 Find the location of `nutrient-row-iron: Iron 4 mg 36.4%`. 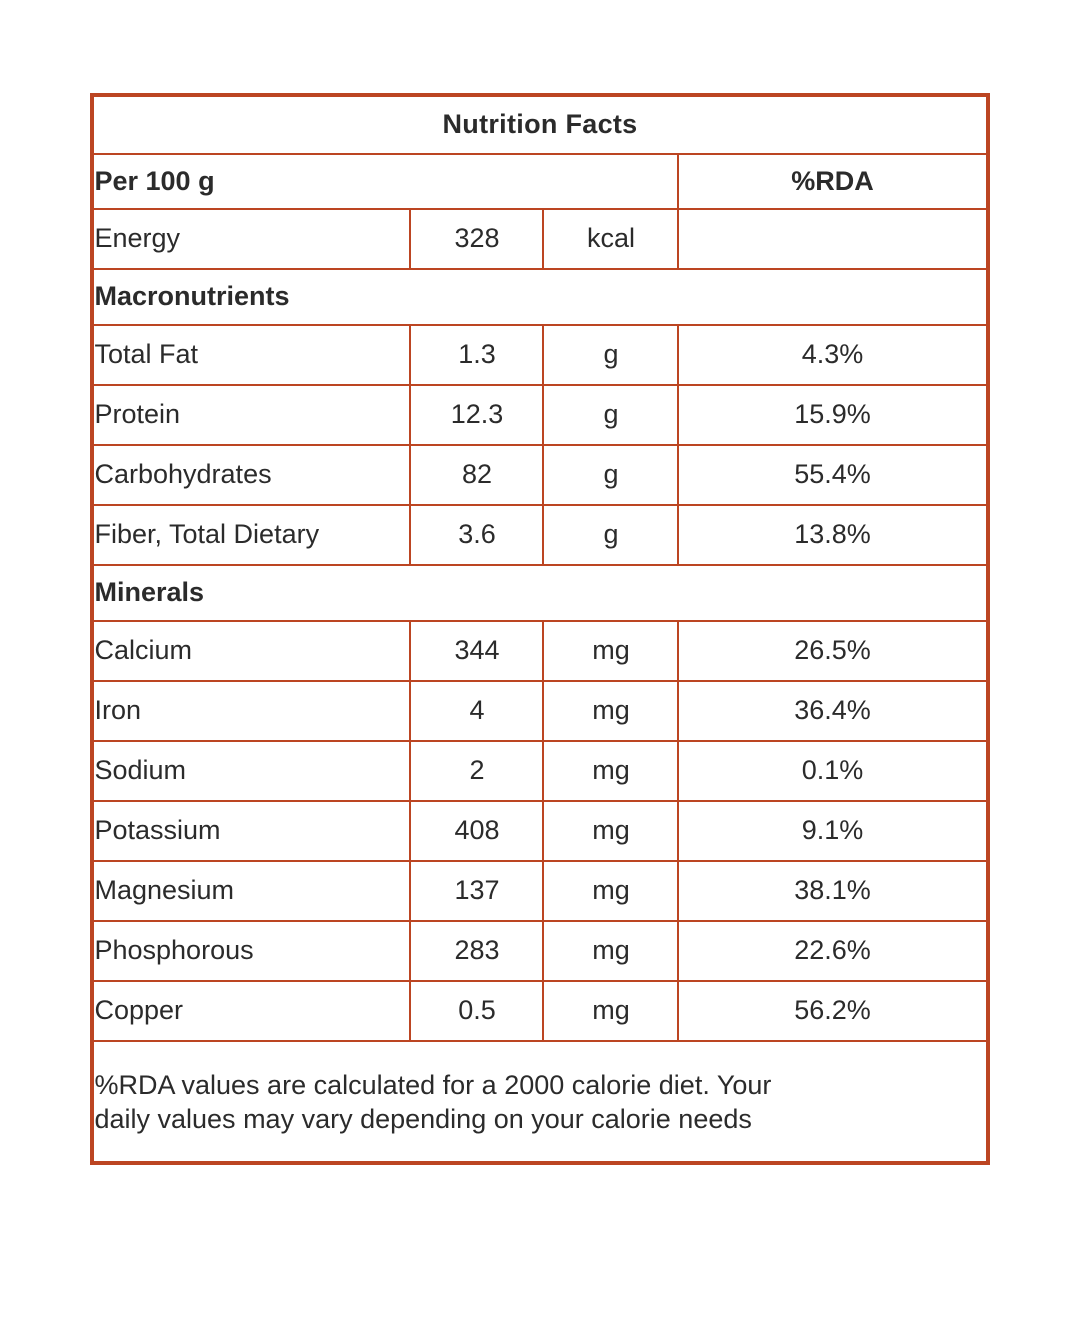

nutrient-row-iron: Iron 4 mg 36.4% is located at coordinates (540, 711).